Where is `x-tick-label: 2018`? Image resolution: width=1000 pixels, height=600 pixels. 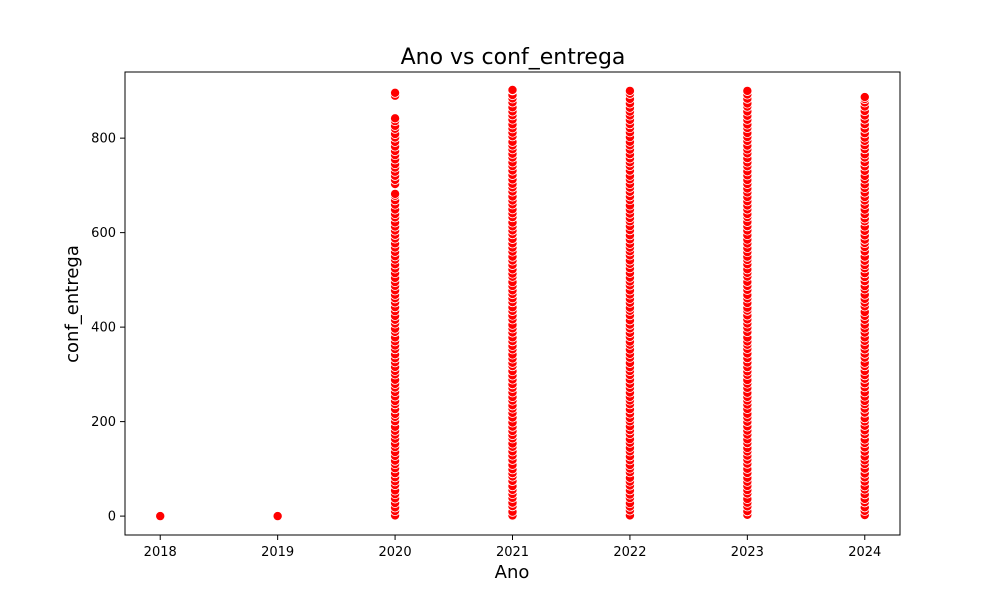
x-tick-label: 2018 is located at coordinates (160, 552).